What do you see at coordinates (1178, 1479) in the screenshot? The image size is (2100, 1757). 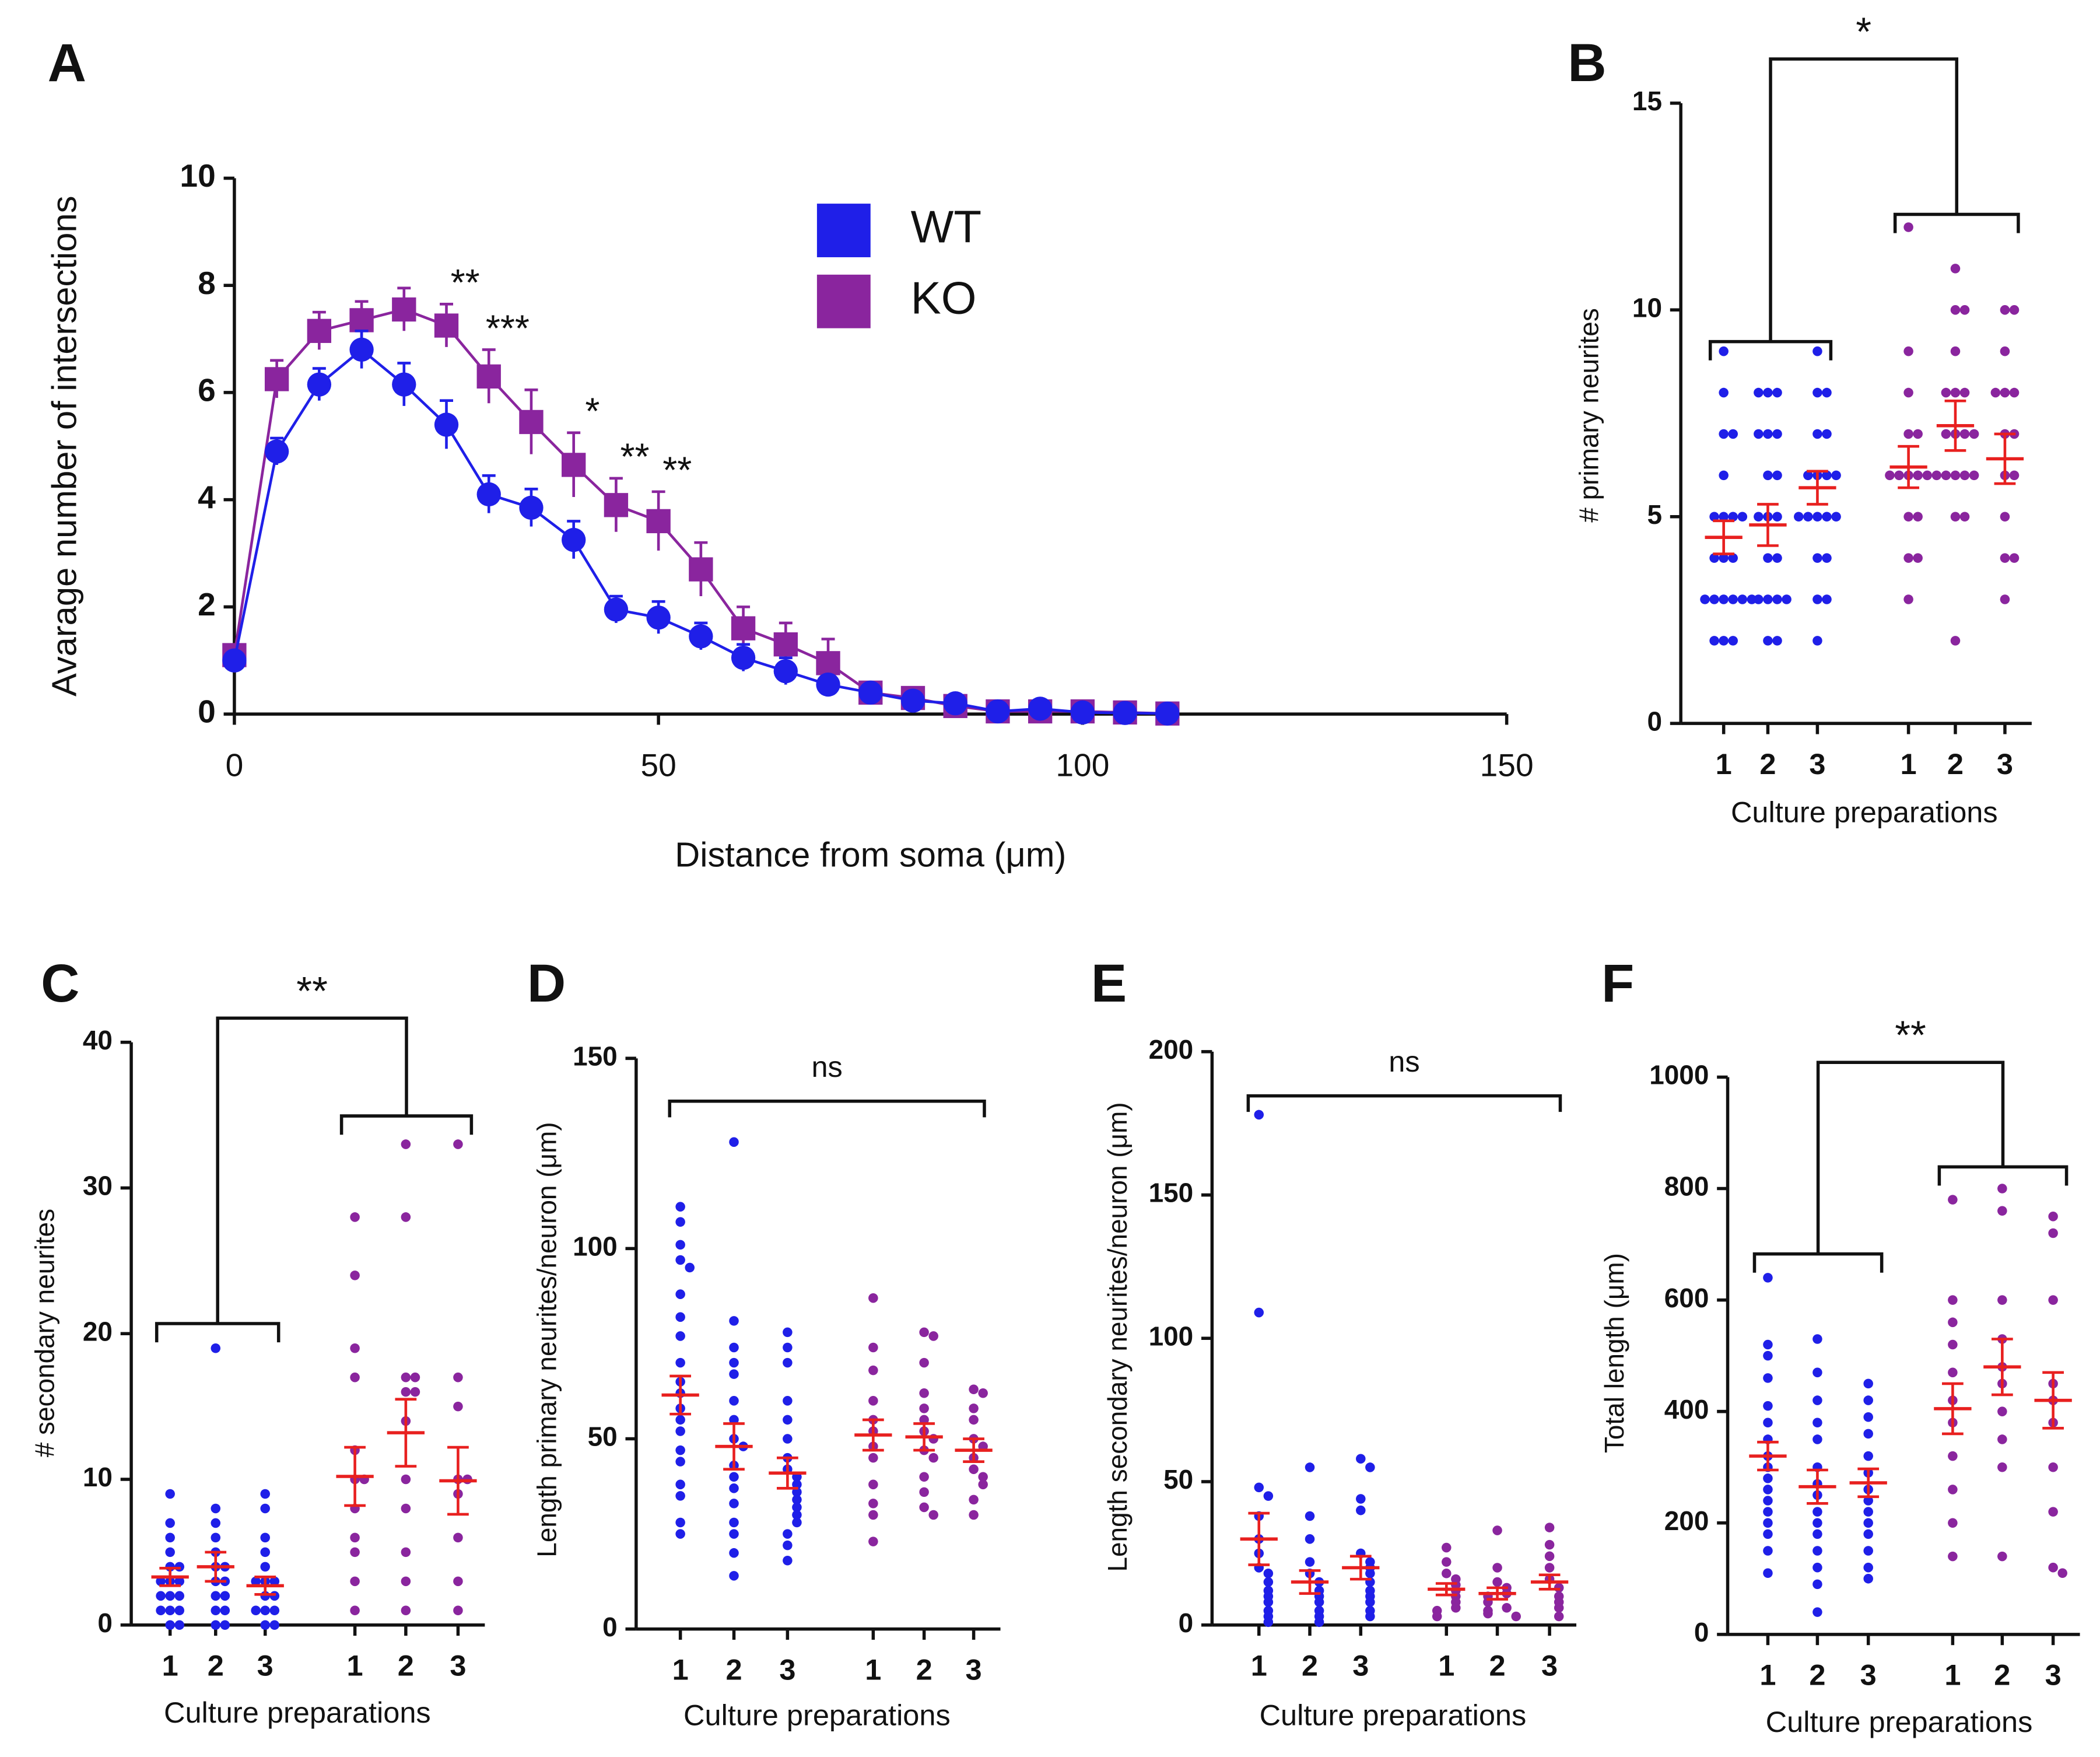 I see `y-tick-label: 50` at bounding box center [1178, 1479].